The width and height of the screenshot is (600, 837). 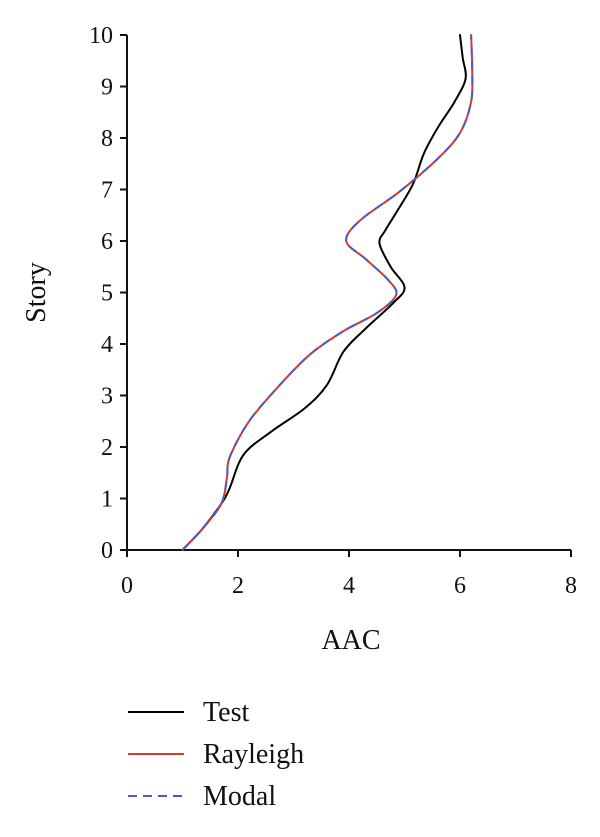 What do you see at coordinates (107, 242) in the screenshot?
I see `y-tick-label: 6` at bounding box center [107, 242].